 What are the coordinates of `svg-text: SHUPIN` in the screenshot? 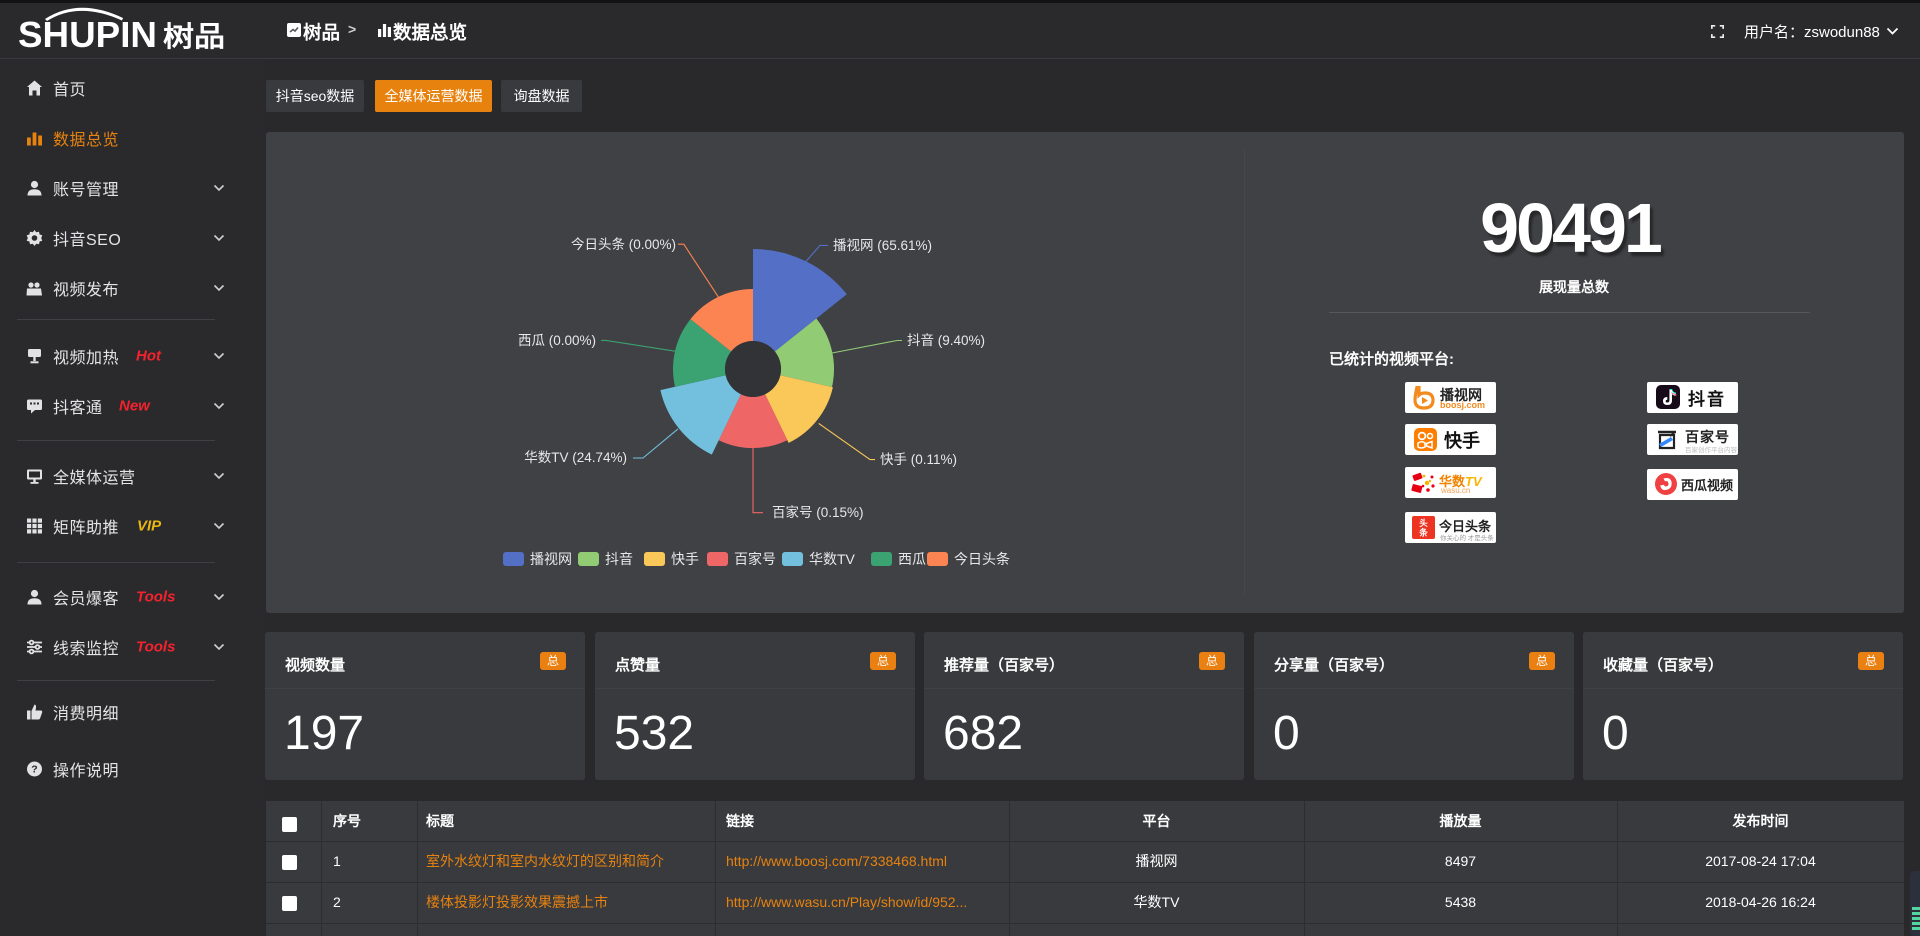 It's located at (87, 33).